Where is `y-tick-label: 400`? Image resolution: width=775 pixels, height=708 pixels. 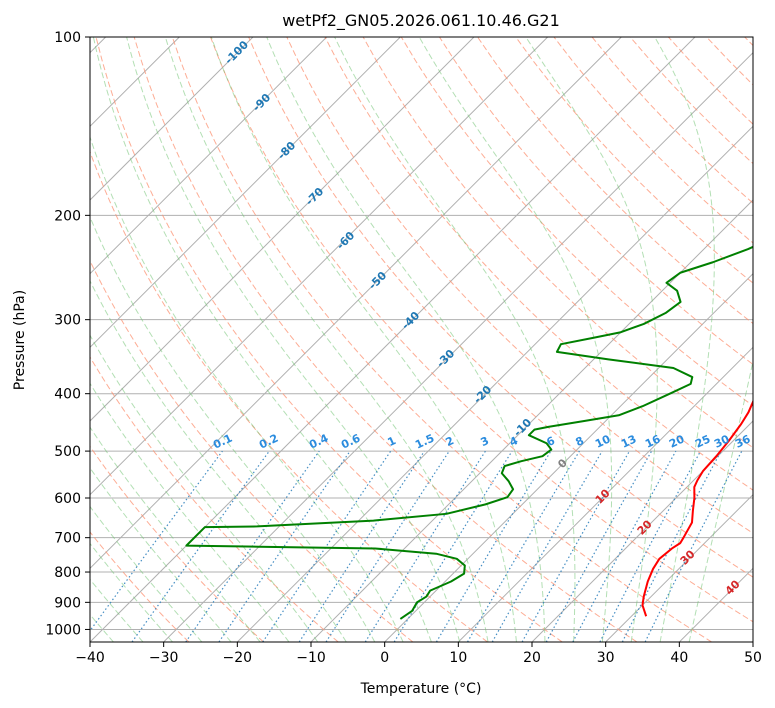
y-tick-label: 400 is located at coordinates (67, 395).